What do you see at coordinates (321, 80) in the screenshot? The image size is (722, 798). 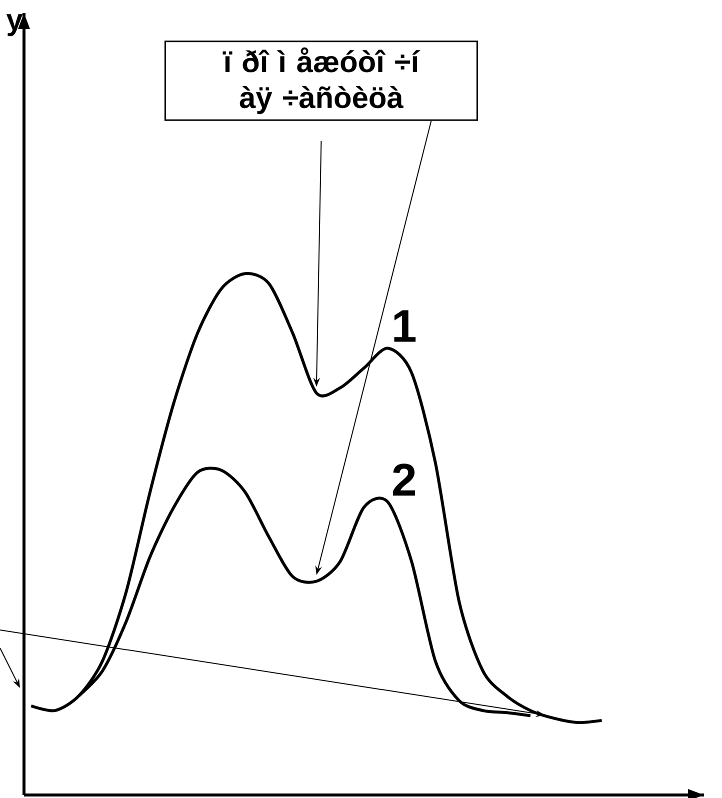 I see `text: ï ðî ì åæóòî ÷í àÿ ÷àñòèöà` at bounding box center [321, 80].